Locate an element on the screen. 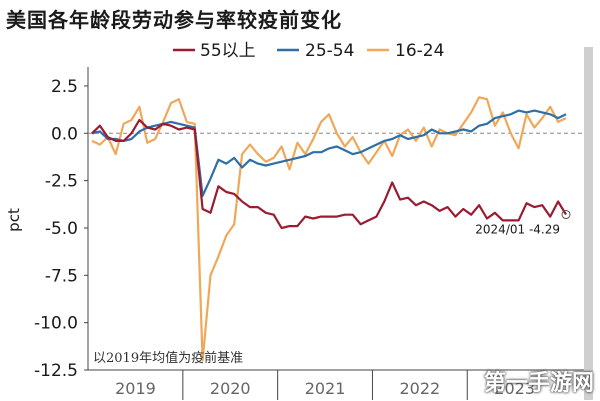 The height and width of the screenshot is (401, 600). y-tick-label: -7.5 is located at coordinates (61, 276).